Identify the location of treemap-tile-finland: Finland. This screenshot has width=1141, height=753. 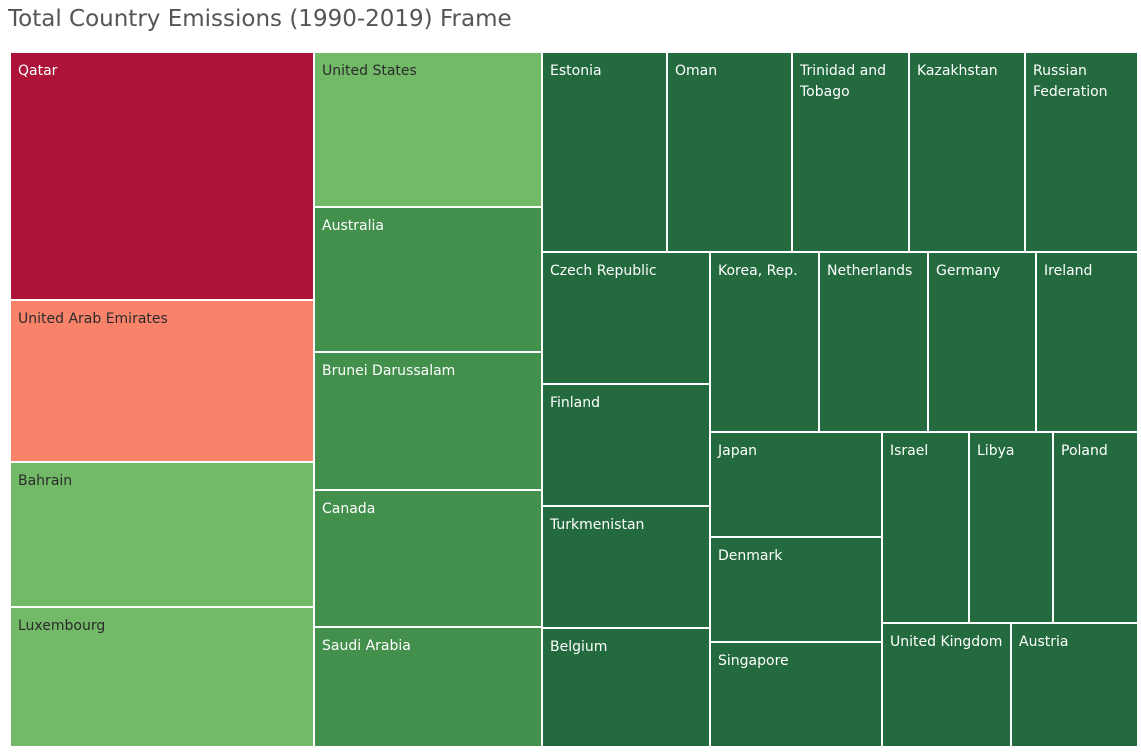
(626, 445).